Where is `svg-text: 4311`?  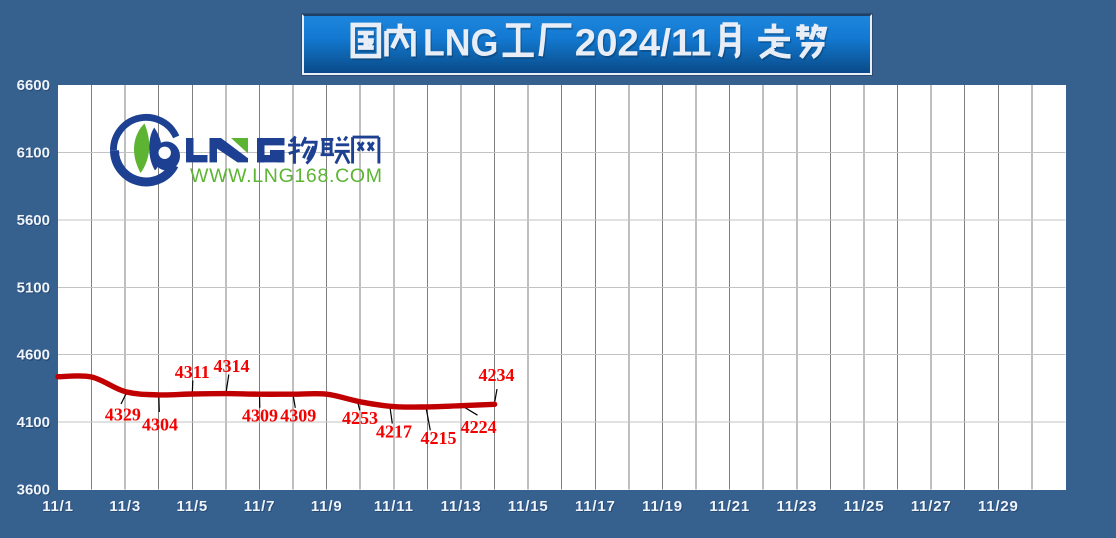
svg-text: 4311 is located at coordinates (192, 372).